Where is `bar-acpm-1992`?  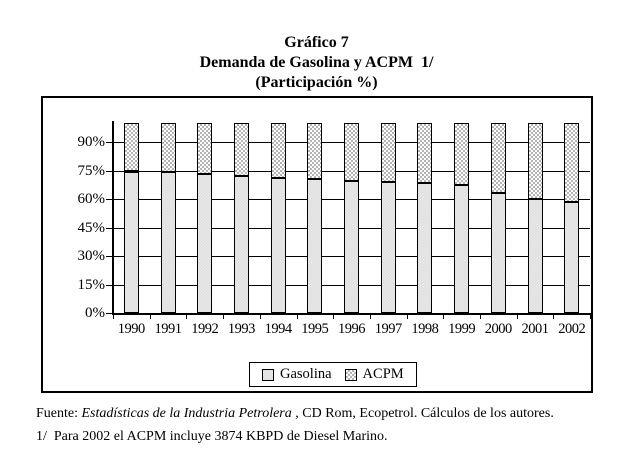 bar-acpm-1992 is located at coordinates (205, 149).